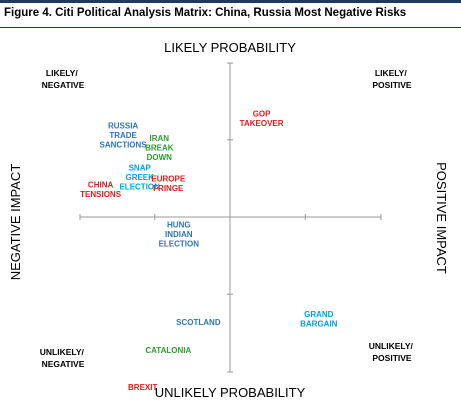 The image size is (461, 407). Describe the element at coordinates (319, 324) in the screenshot. I see `point-label-line: BARGAIN` at that location.